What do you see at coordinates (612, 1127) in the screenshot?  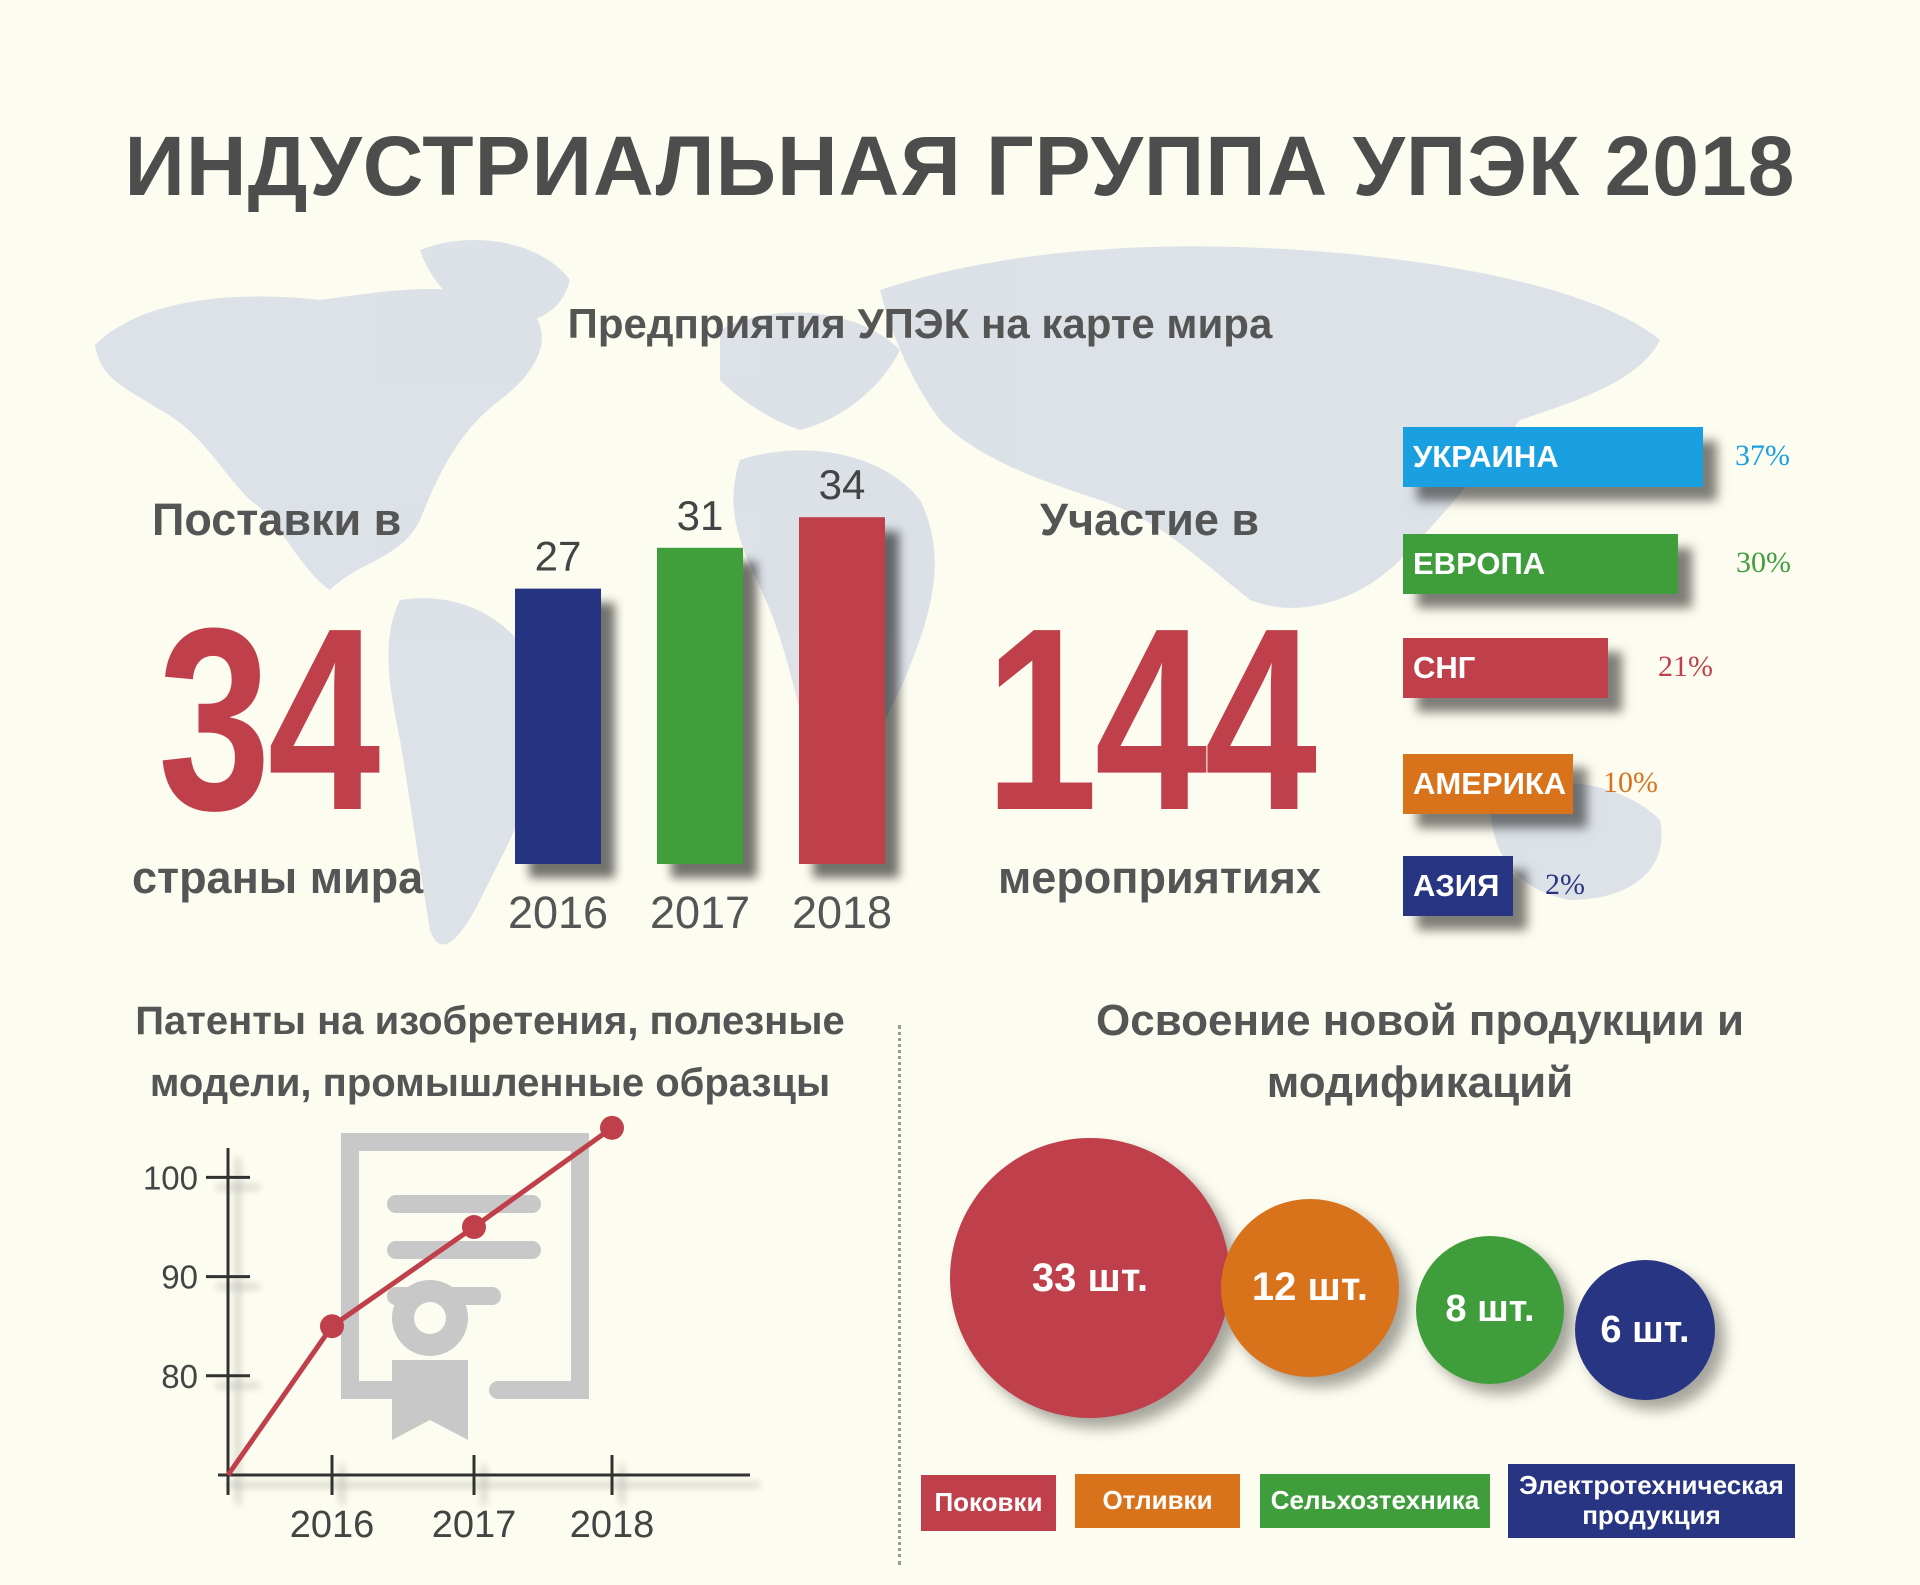 I see `patents-point-2018` at bounding box center [612, 1127].